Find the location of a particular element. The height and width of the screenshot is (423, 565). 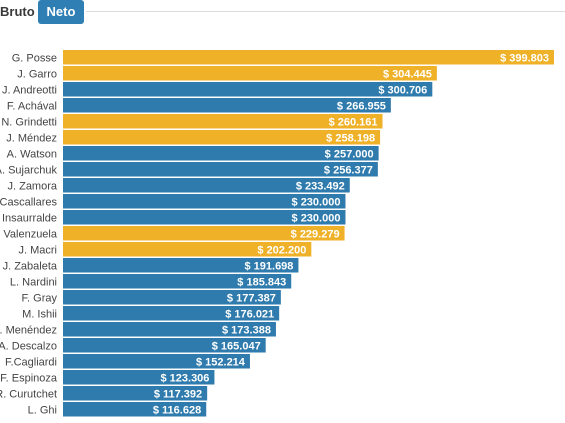

value-label: $ 117.392 is located at coordinates (178, 394).